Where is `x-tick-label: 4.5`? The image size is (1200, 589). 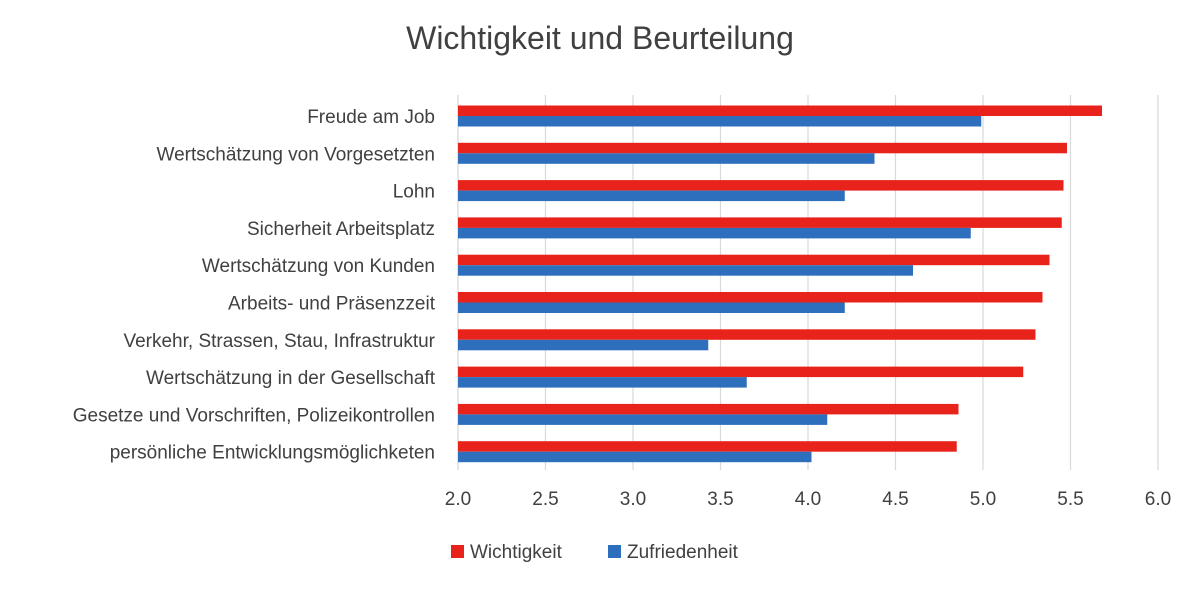
x-tick-label: 4.5 is located at coordinates (895, 499).